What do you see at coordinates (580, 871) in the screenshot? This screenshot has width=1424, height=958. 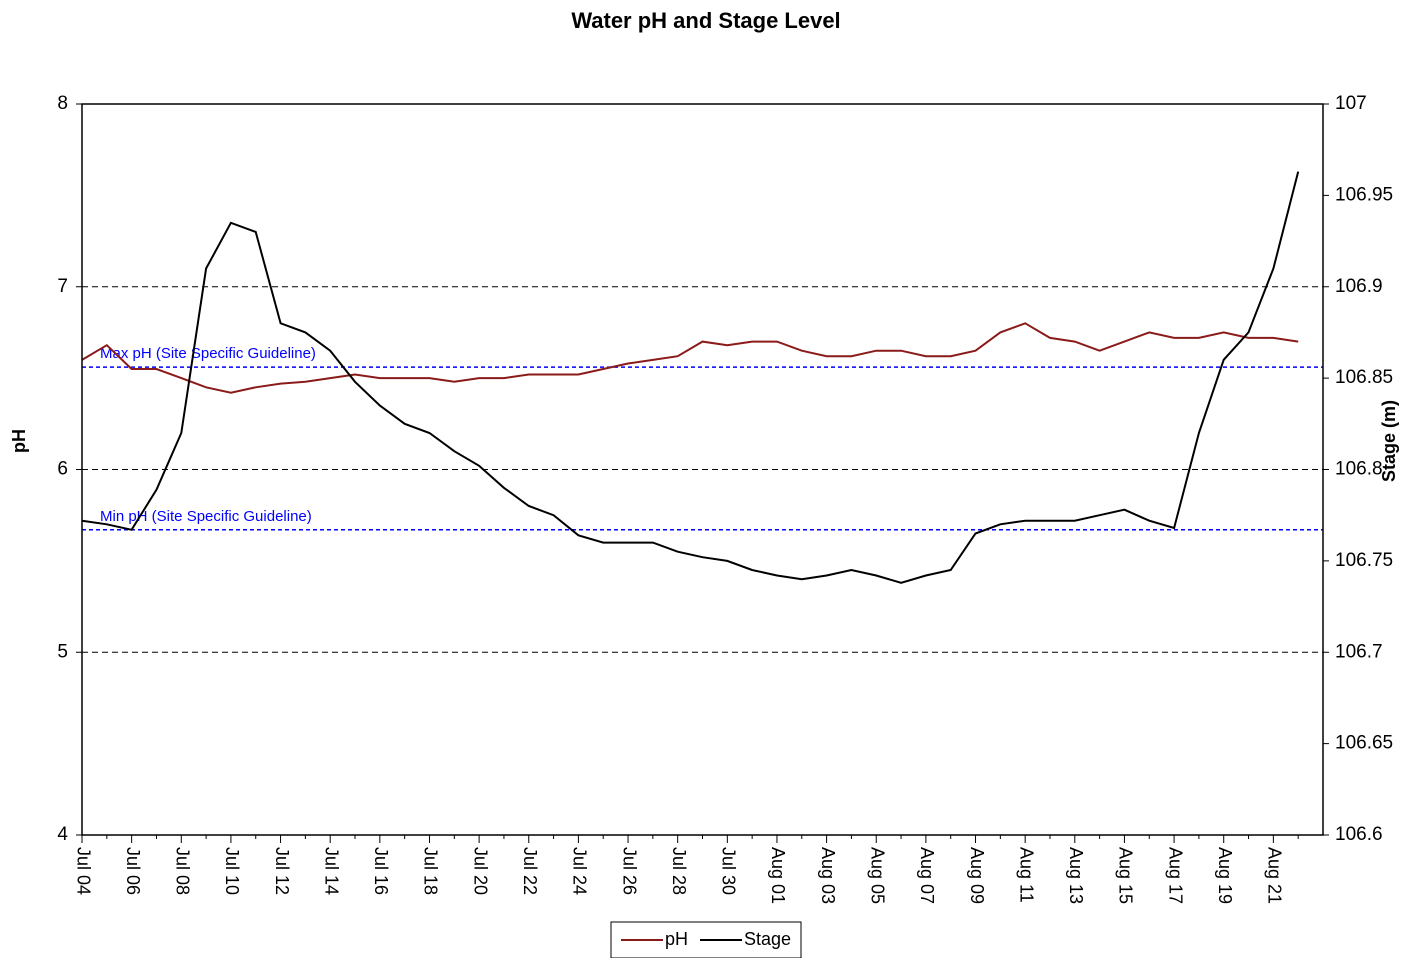 I see `x-tick-label: Jul 24` at bounding box center [580, 871].